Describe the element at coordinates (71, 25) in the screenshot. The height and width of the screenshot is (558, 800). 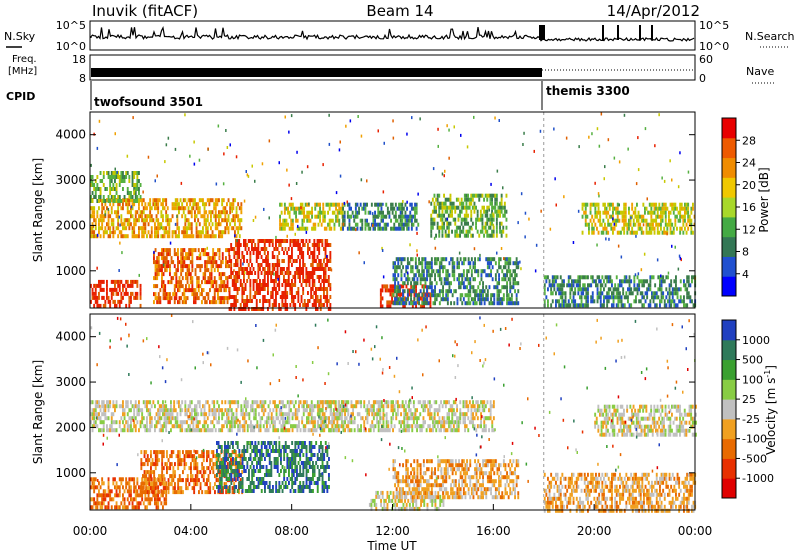
I see `nsky-tick-top: 10^5` at that location.